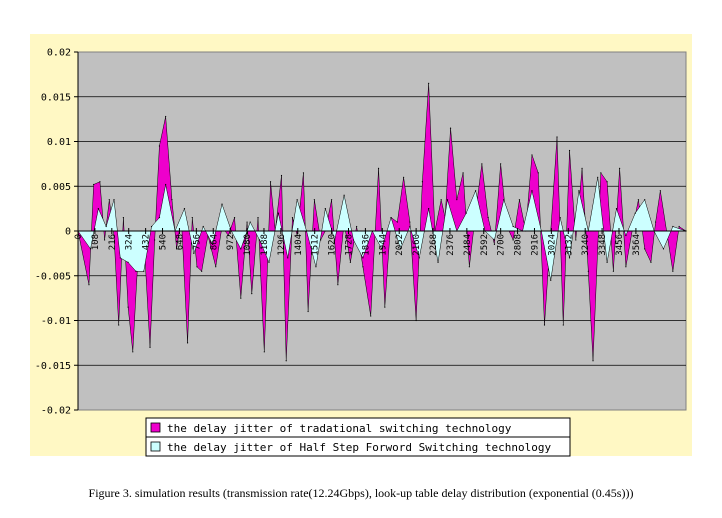  Describe the element at coordinates (231, 242) in the screenshot. I see `x-tick-label-9: 972` at that location.